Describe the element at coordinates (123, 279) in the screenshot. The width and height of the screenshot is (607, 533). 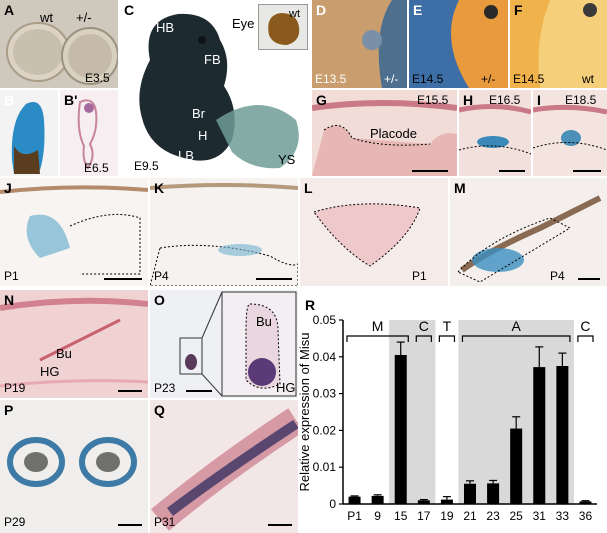
I see `panel-j-scalebar` at that location.